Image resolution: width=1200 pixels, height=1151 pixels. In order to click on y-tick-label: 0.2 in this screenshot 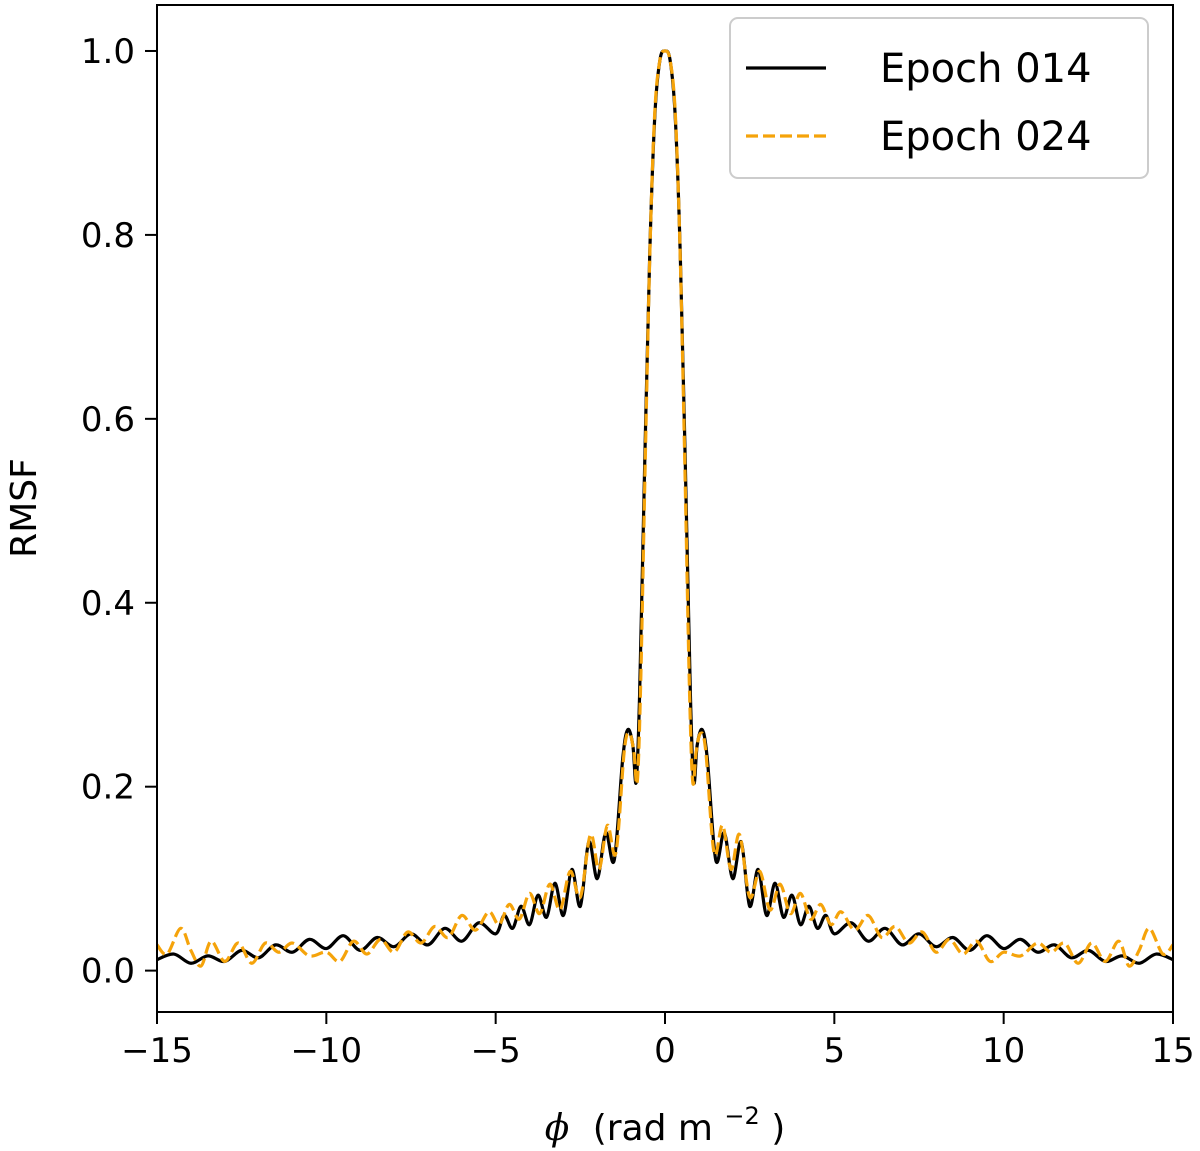, I will do `click(108, 788)`.